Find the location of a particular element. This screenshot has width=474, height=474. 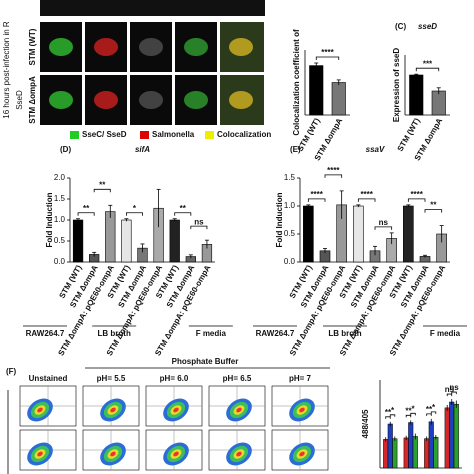

y-tick-label: 1.0 is located at coordinates (290, 205).